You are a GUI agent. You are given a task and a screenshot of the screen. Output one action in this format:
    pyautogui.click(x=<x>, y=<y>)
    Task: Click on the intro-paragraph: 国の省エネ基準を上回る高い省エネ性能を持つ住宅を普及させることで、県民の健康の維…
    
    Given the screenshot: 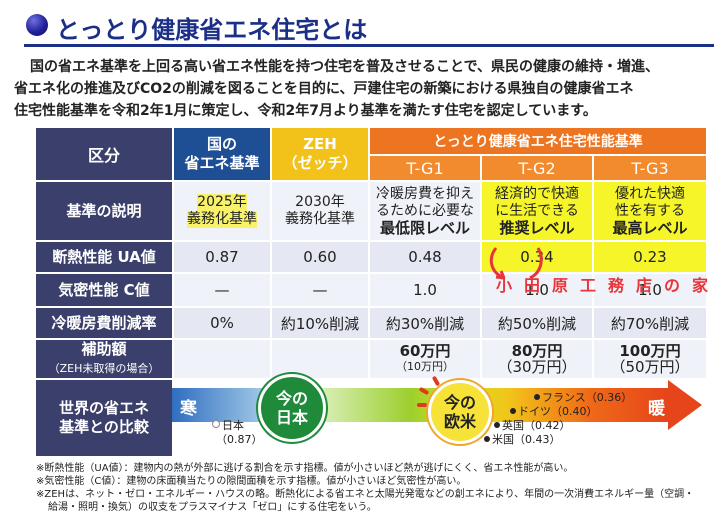 What is the action you would take?
    pyautogui.click(x=358, y=89)
    